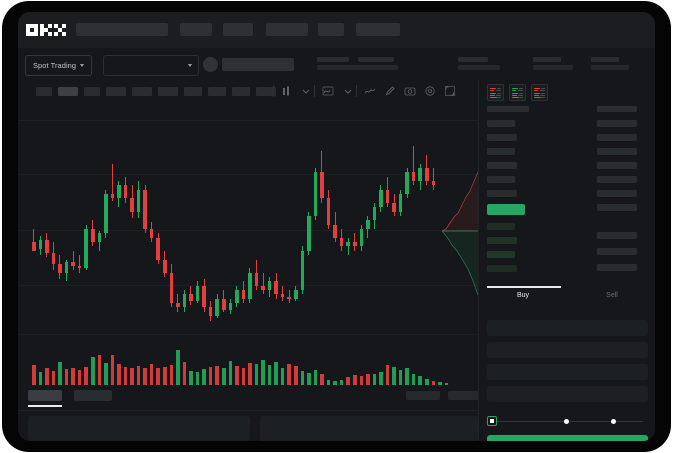  Describe the element at coordinates (495, 92) in the screenshot. I see `orderbook-mode-both-icon` at that location.